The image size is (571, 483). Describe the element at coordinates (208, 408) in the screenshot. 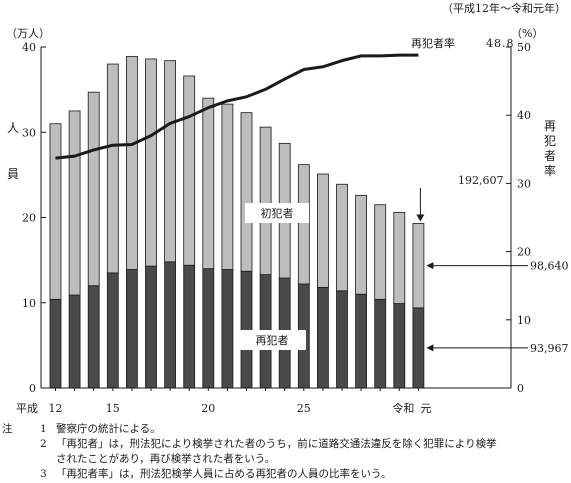

I see `x-tick-label: 20` at that location.